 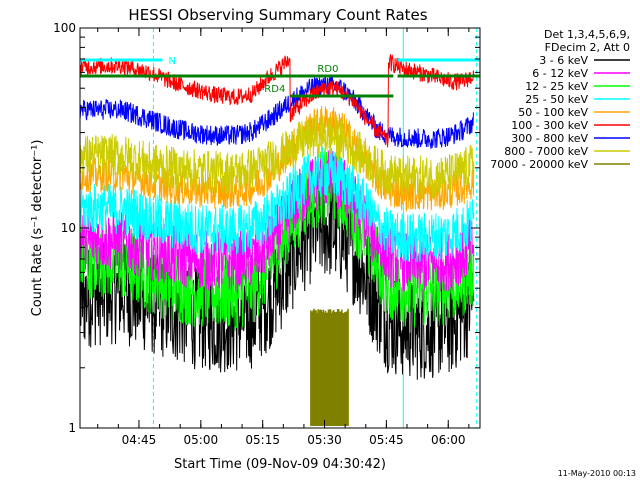 What do you see at coordinates (448, 440) in the screenshot?
I see `x-tick-label: 06:00` at bounding box center [448, 440].